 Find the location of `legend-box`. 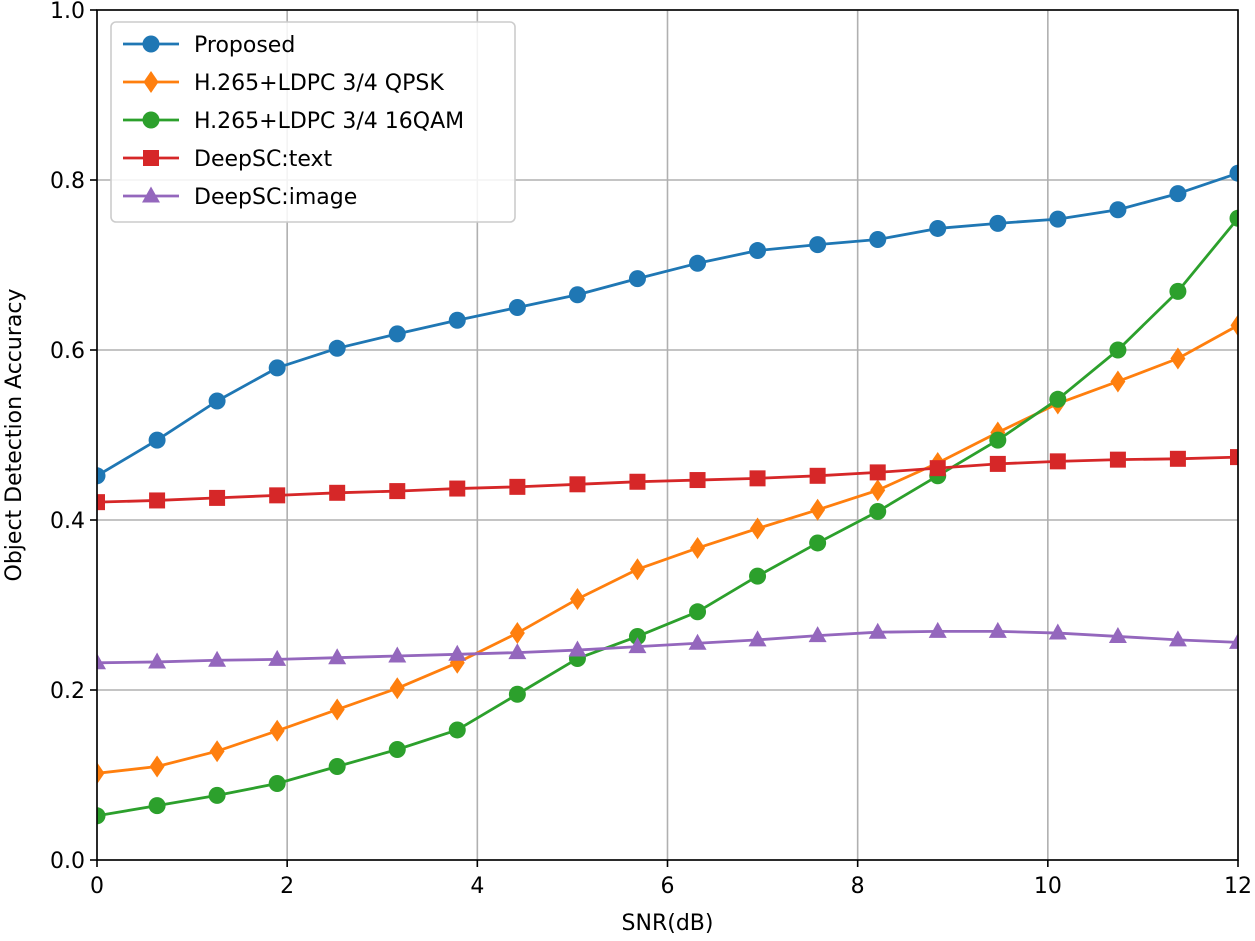

legend-box is located at coordinates (313, 122).